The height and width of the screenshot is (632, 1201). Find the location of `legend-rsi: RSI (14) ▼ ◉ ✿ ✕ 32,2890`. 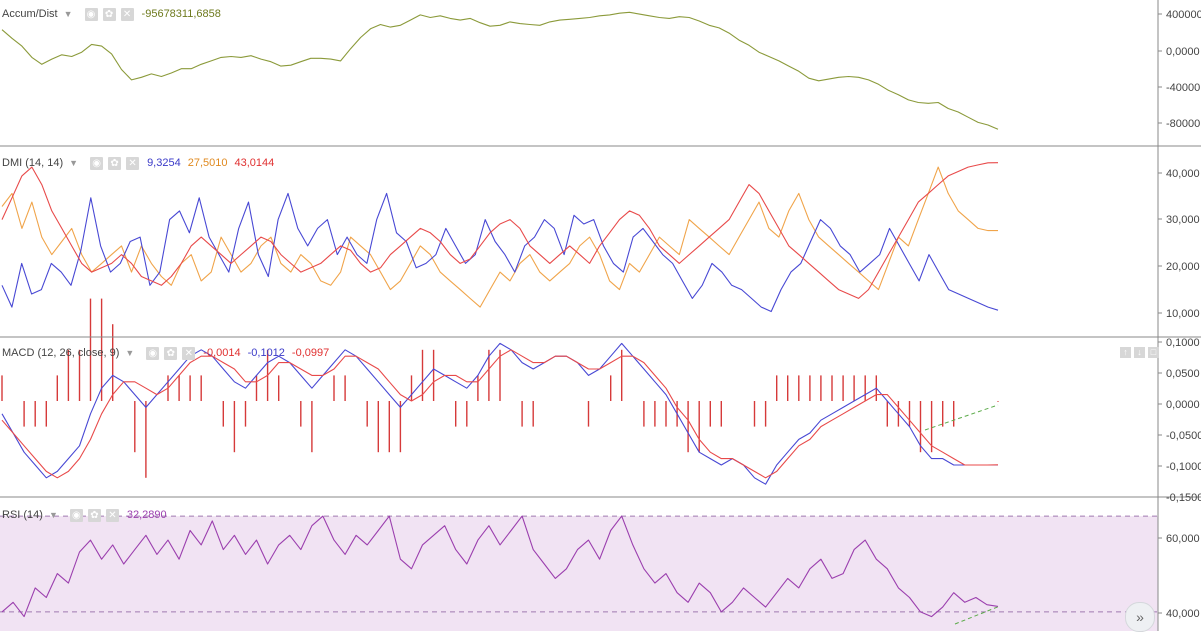

legend-rsi: RSI (14) ▼ ◉ ✿ ✕ 32,2890 is located at coordinates (84, 515).